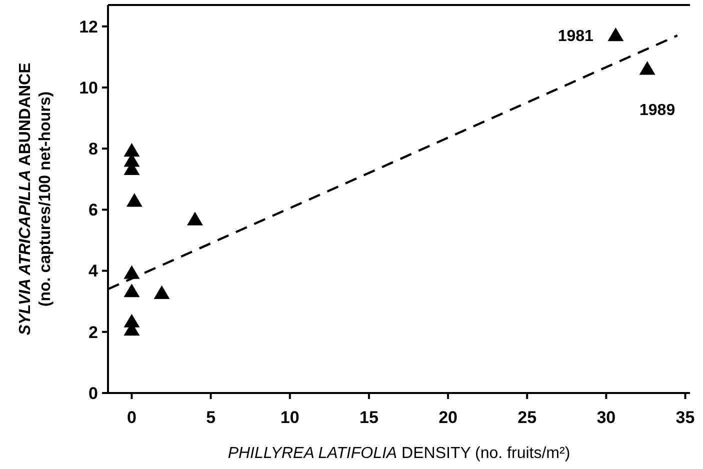 The image size is (703, 469). I want to click on annotation: 1981, so click(576, 37).